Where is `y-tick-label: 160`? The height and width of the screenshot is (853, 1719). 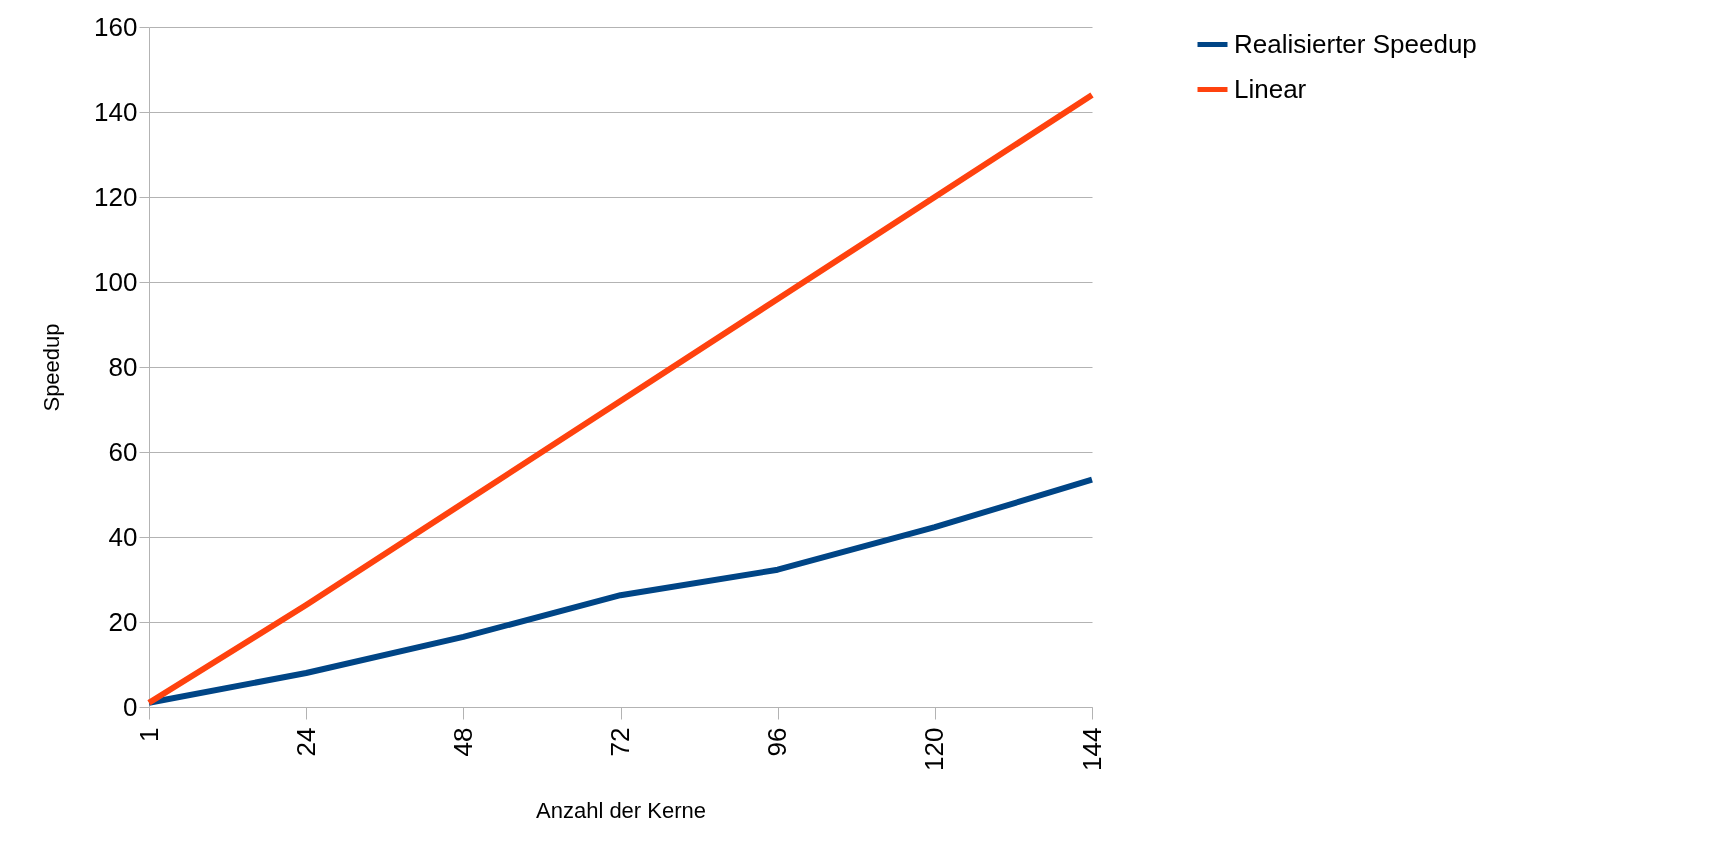 y-tick-label: 160 is located at coordinates (116, 26).